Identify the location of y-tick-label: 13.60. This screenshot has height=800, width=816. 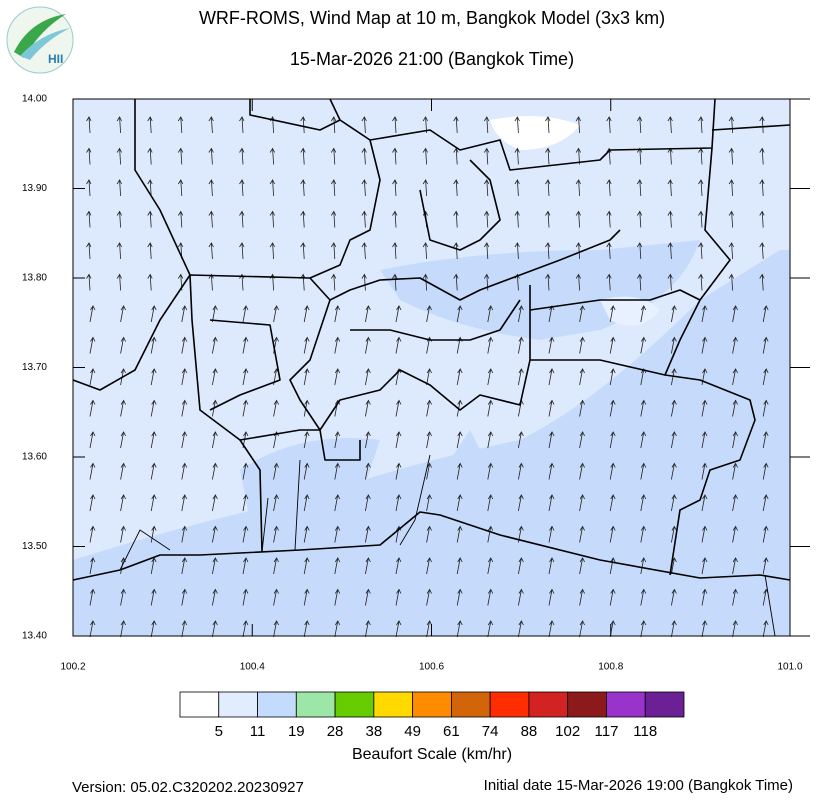
(34, 457).